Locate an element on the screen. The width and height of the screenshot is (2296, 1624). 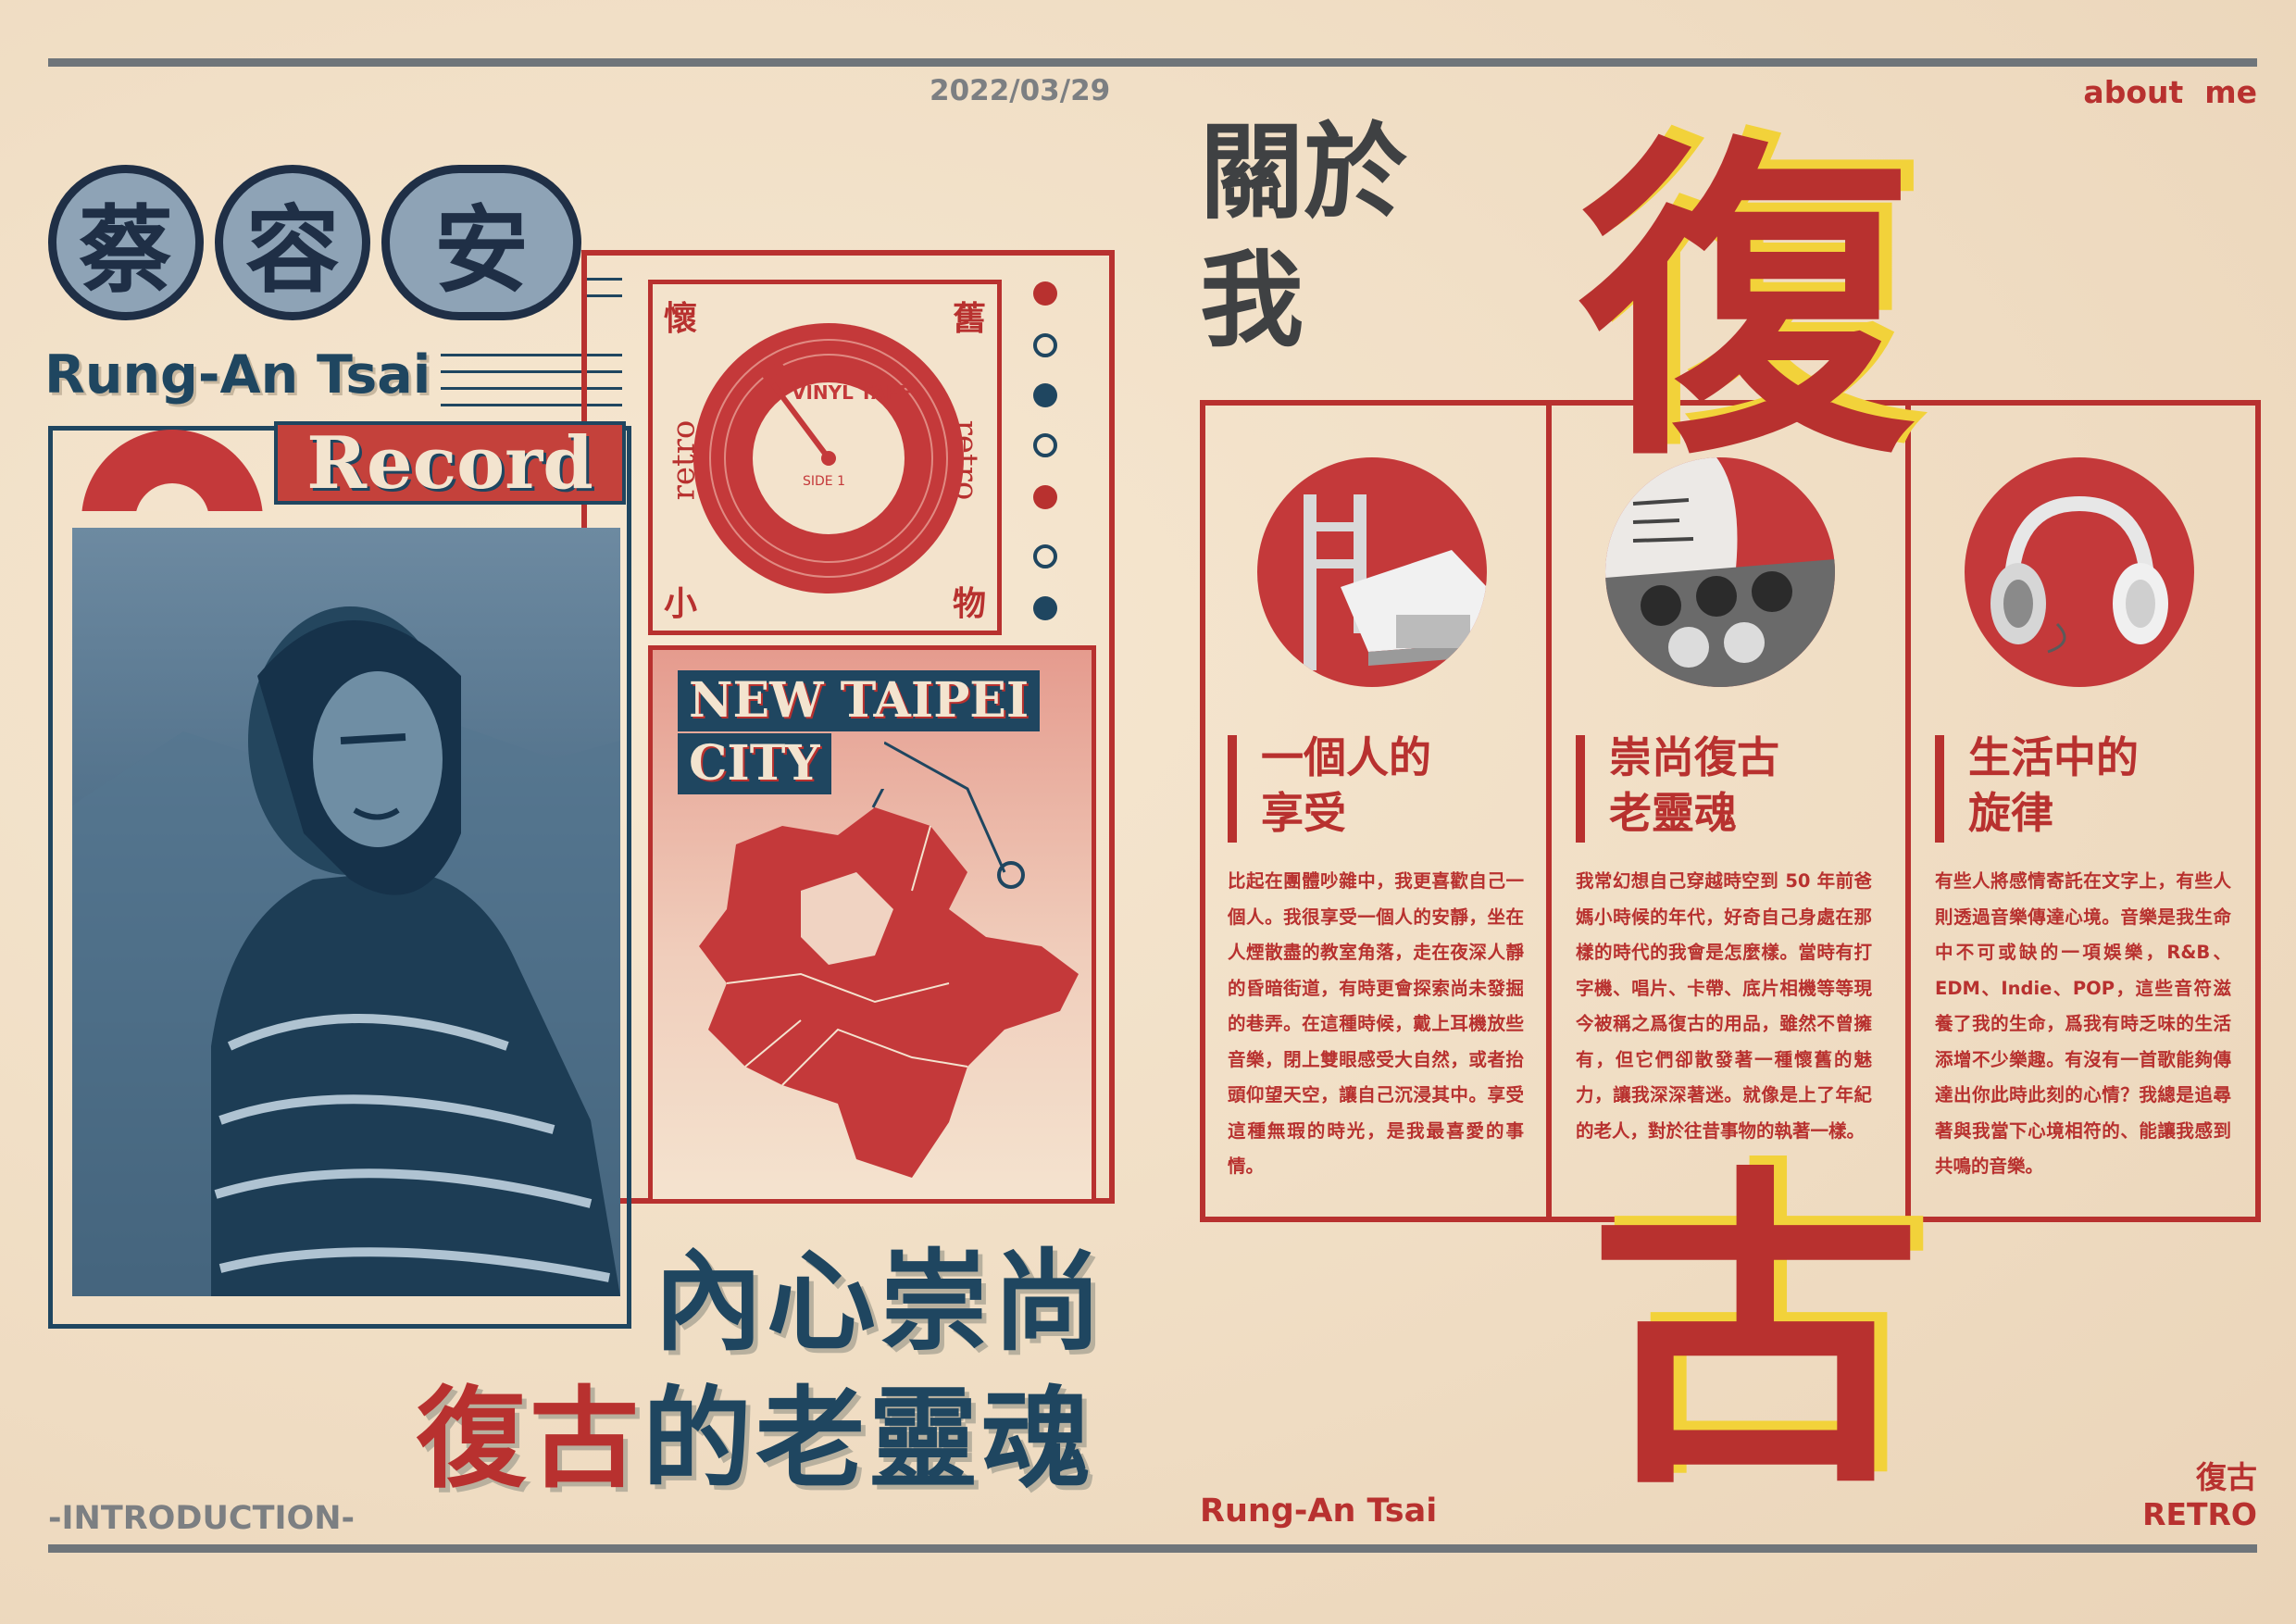
card-title-line2: 享受 is located at coordinates (1303, 813).